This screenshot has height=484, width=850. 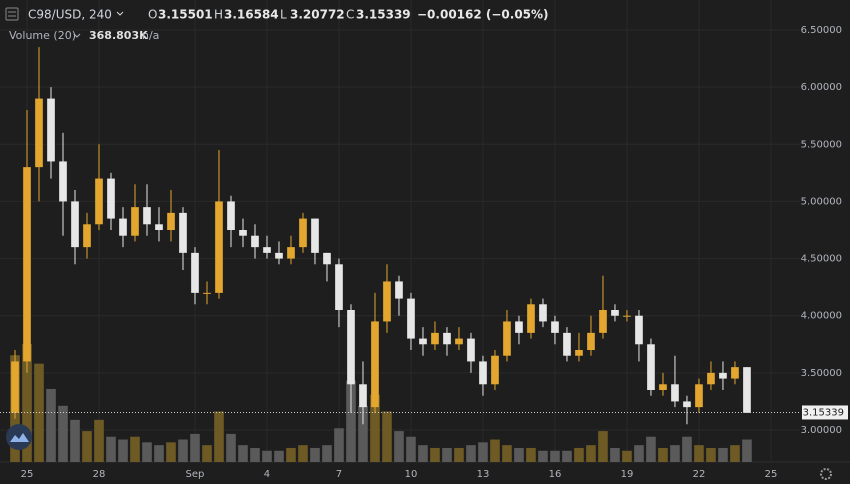 What do you see at coordinates (821, 316) in the screenshot?
I see `y-tick-label: 4.00000` at bounding box center [821, 316].